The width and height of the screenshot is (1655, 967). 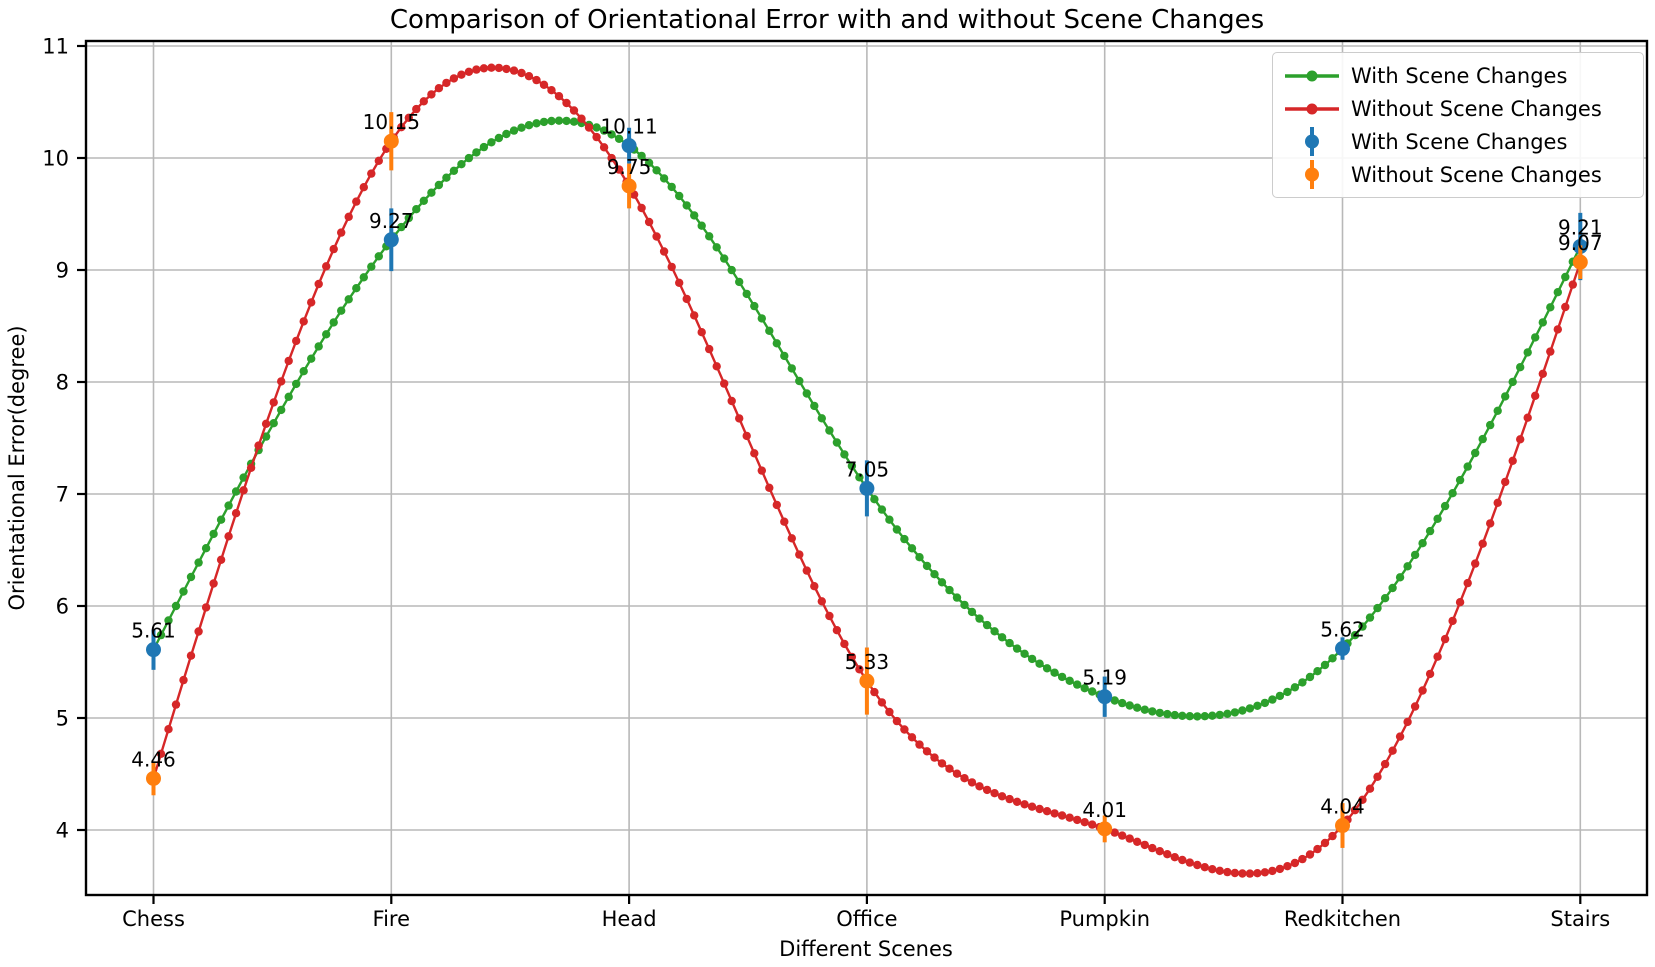 I want to click on x-axis-label: Different Scenes, so click(x=866, y=949).